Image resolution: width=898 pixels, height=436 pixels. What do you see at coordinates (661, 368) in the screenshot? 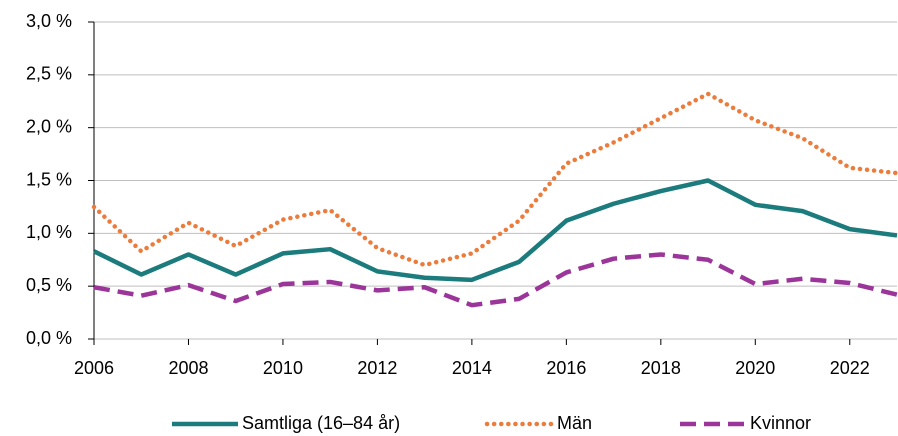
I see `x-tick-label: 2018` at bounding box center [661, 368].